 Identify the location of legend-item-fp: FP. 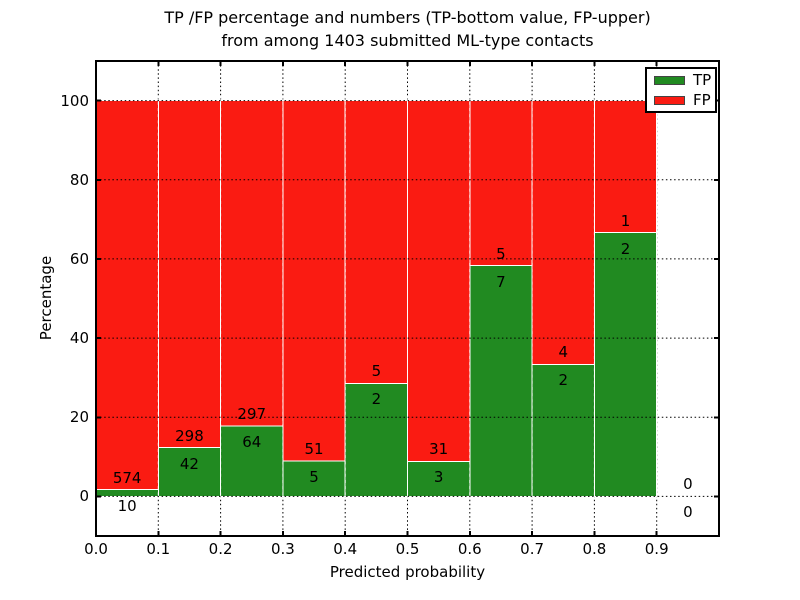
(681, 100).